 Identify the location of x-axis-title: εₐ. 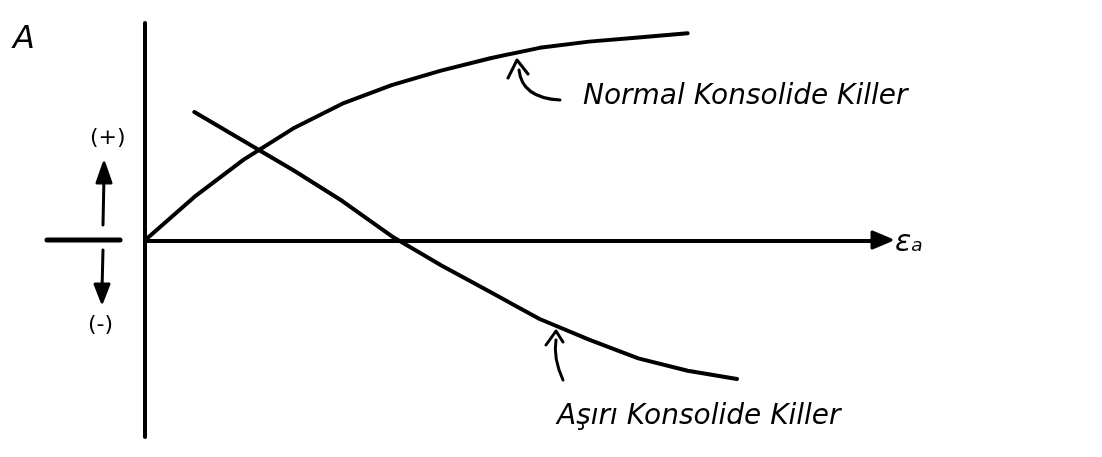
(909, 240).